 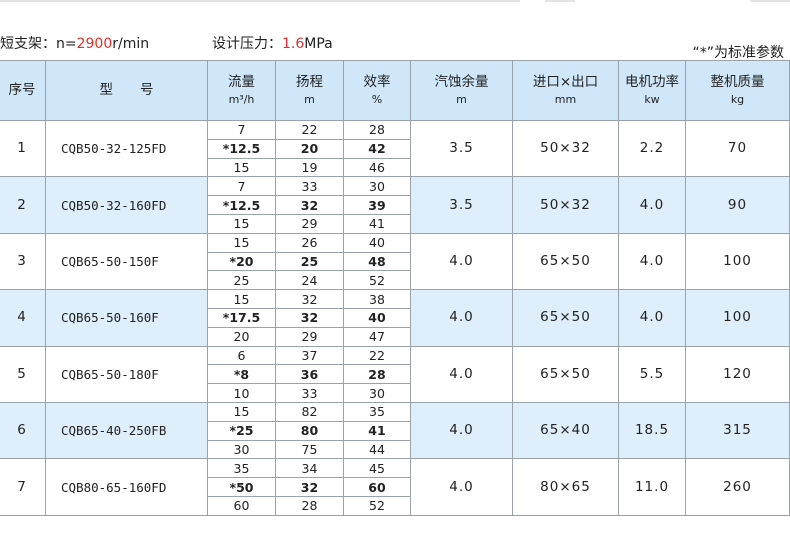 What do you see at coordinates (377, 81) in the screenshot?
I see `column-label: 效率` at bounding box center [377, 81].